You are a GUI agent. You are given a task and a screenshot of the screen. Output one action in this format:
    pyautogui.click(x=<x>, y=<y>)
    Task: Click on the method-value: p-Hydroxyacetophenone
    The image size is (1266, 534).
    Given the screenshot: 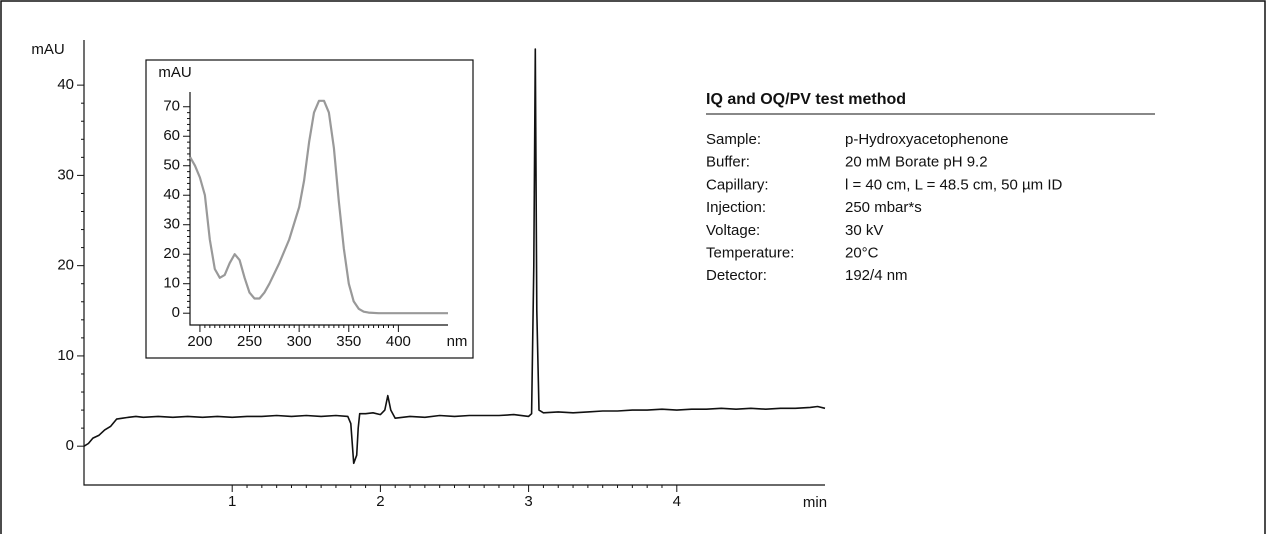 What is the action you would take?
    pyautogui.click(x=926, y=139)
    